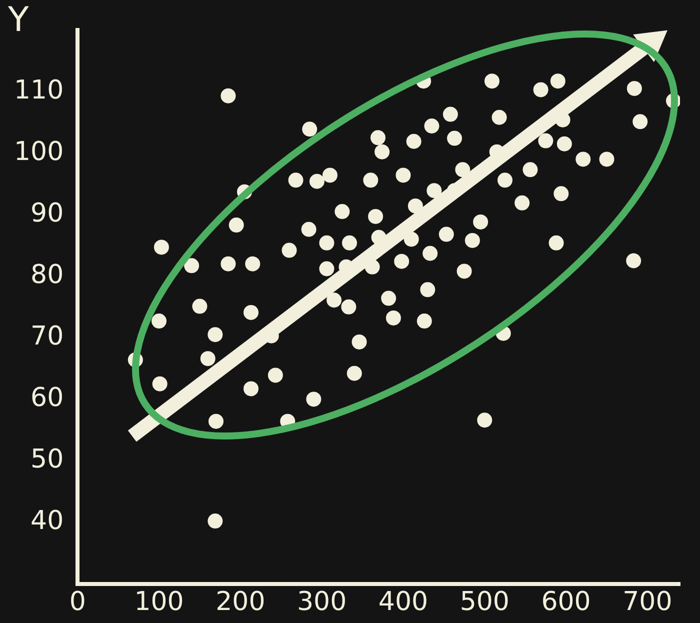  I want to click on x-tick-label: 400, so click(403, 602).